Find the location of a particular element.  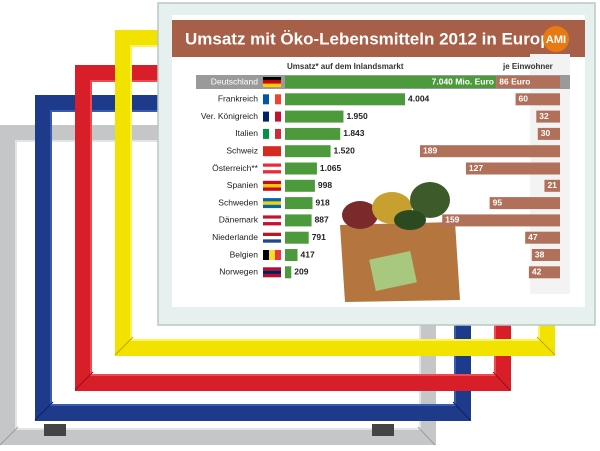

value-label: 7.040 Mio. Euro is located at coordinates (463, 81).